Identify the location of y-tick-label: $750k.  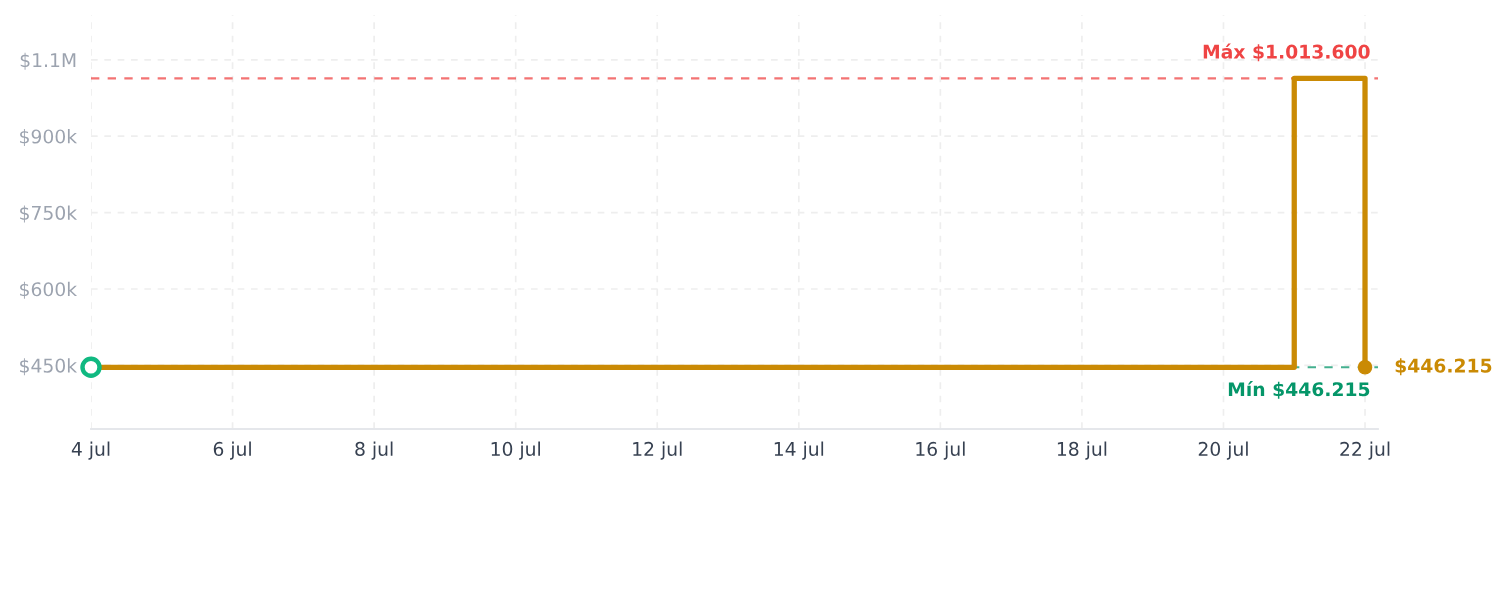
(49, 214).